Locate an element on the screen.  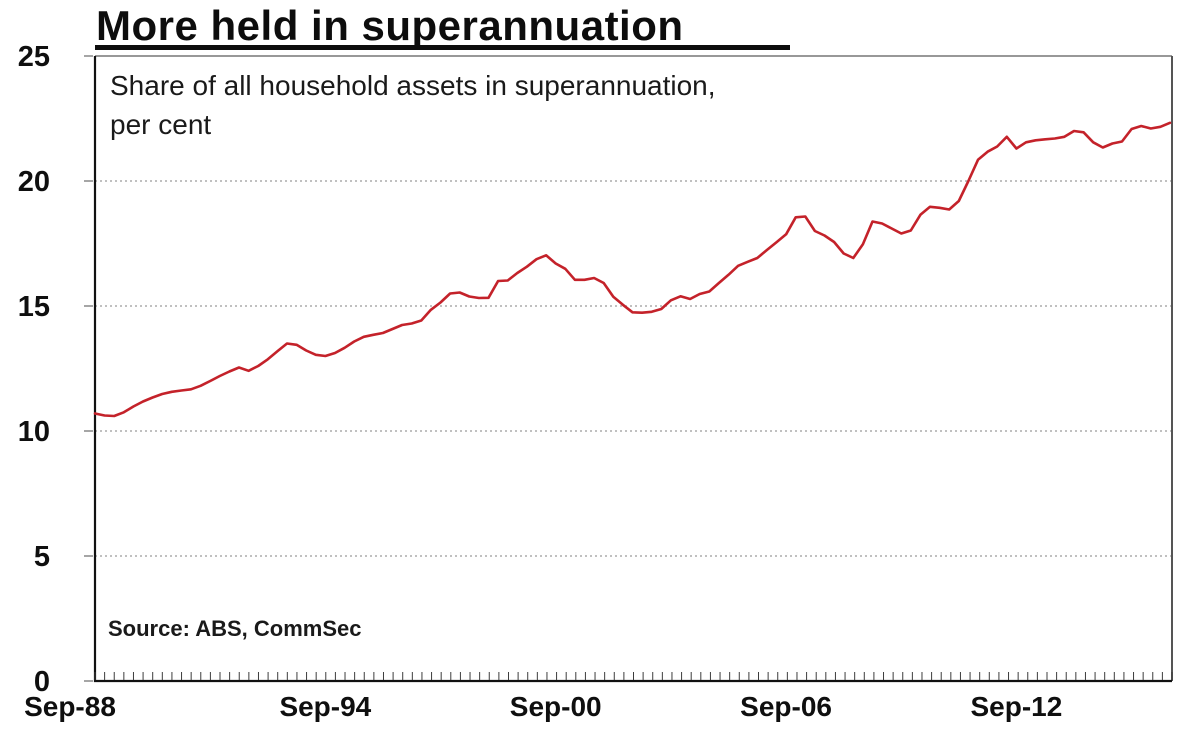
source-note: Source: ABS, CommSec is located at coordinates (235, 628).